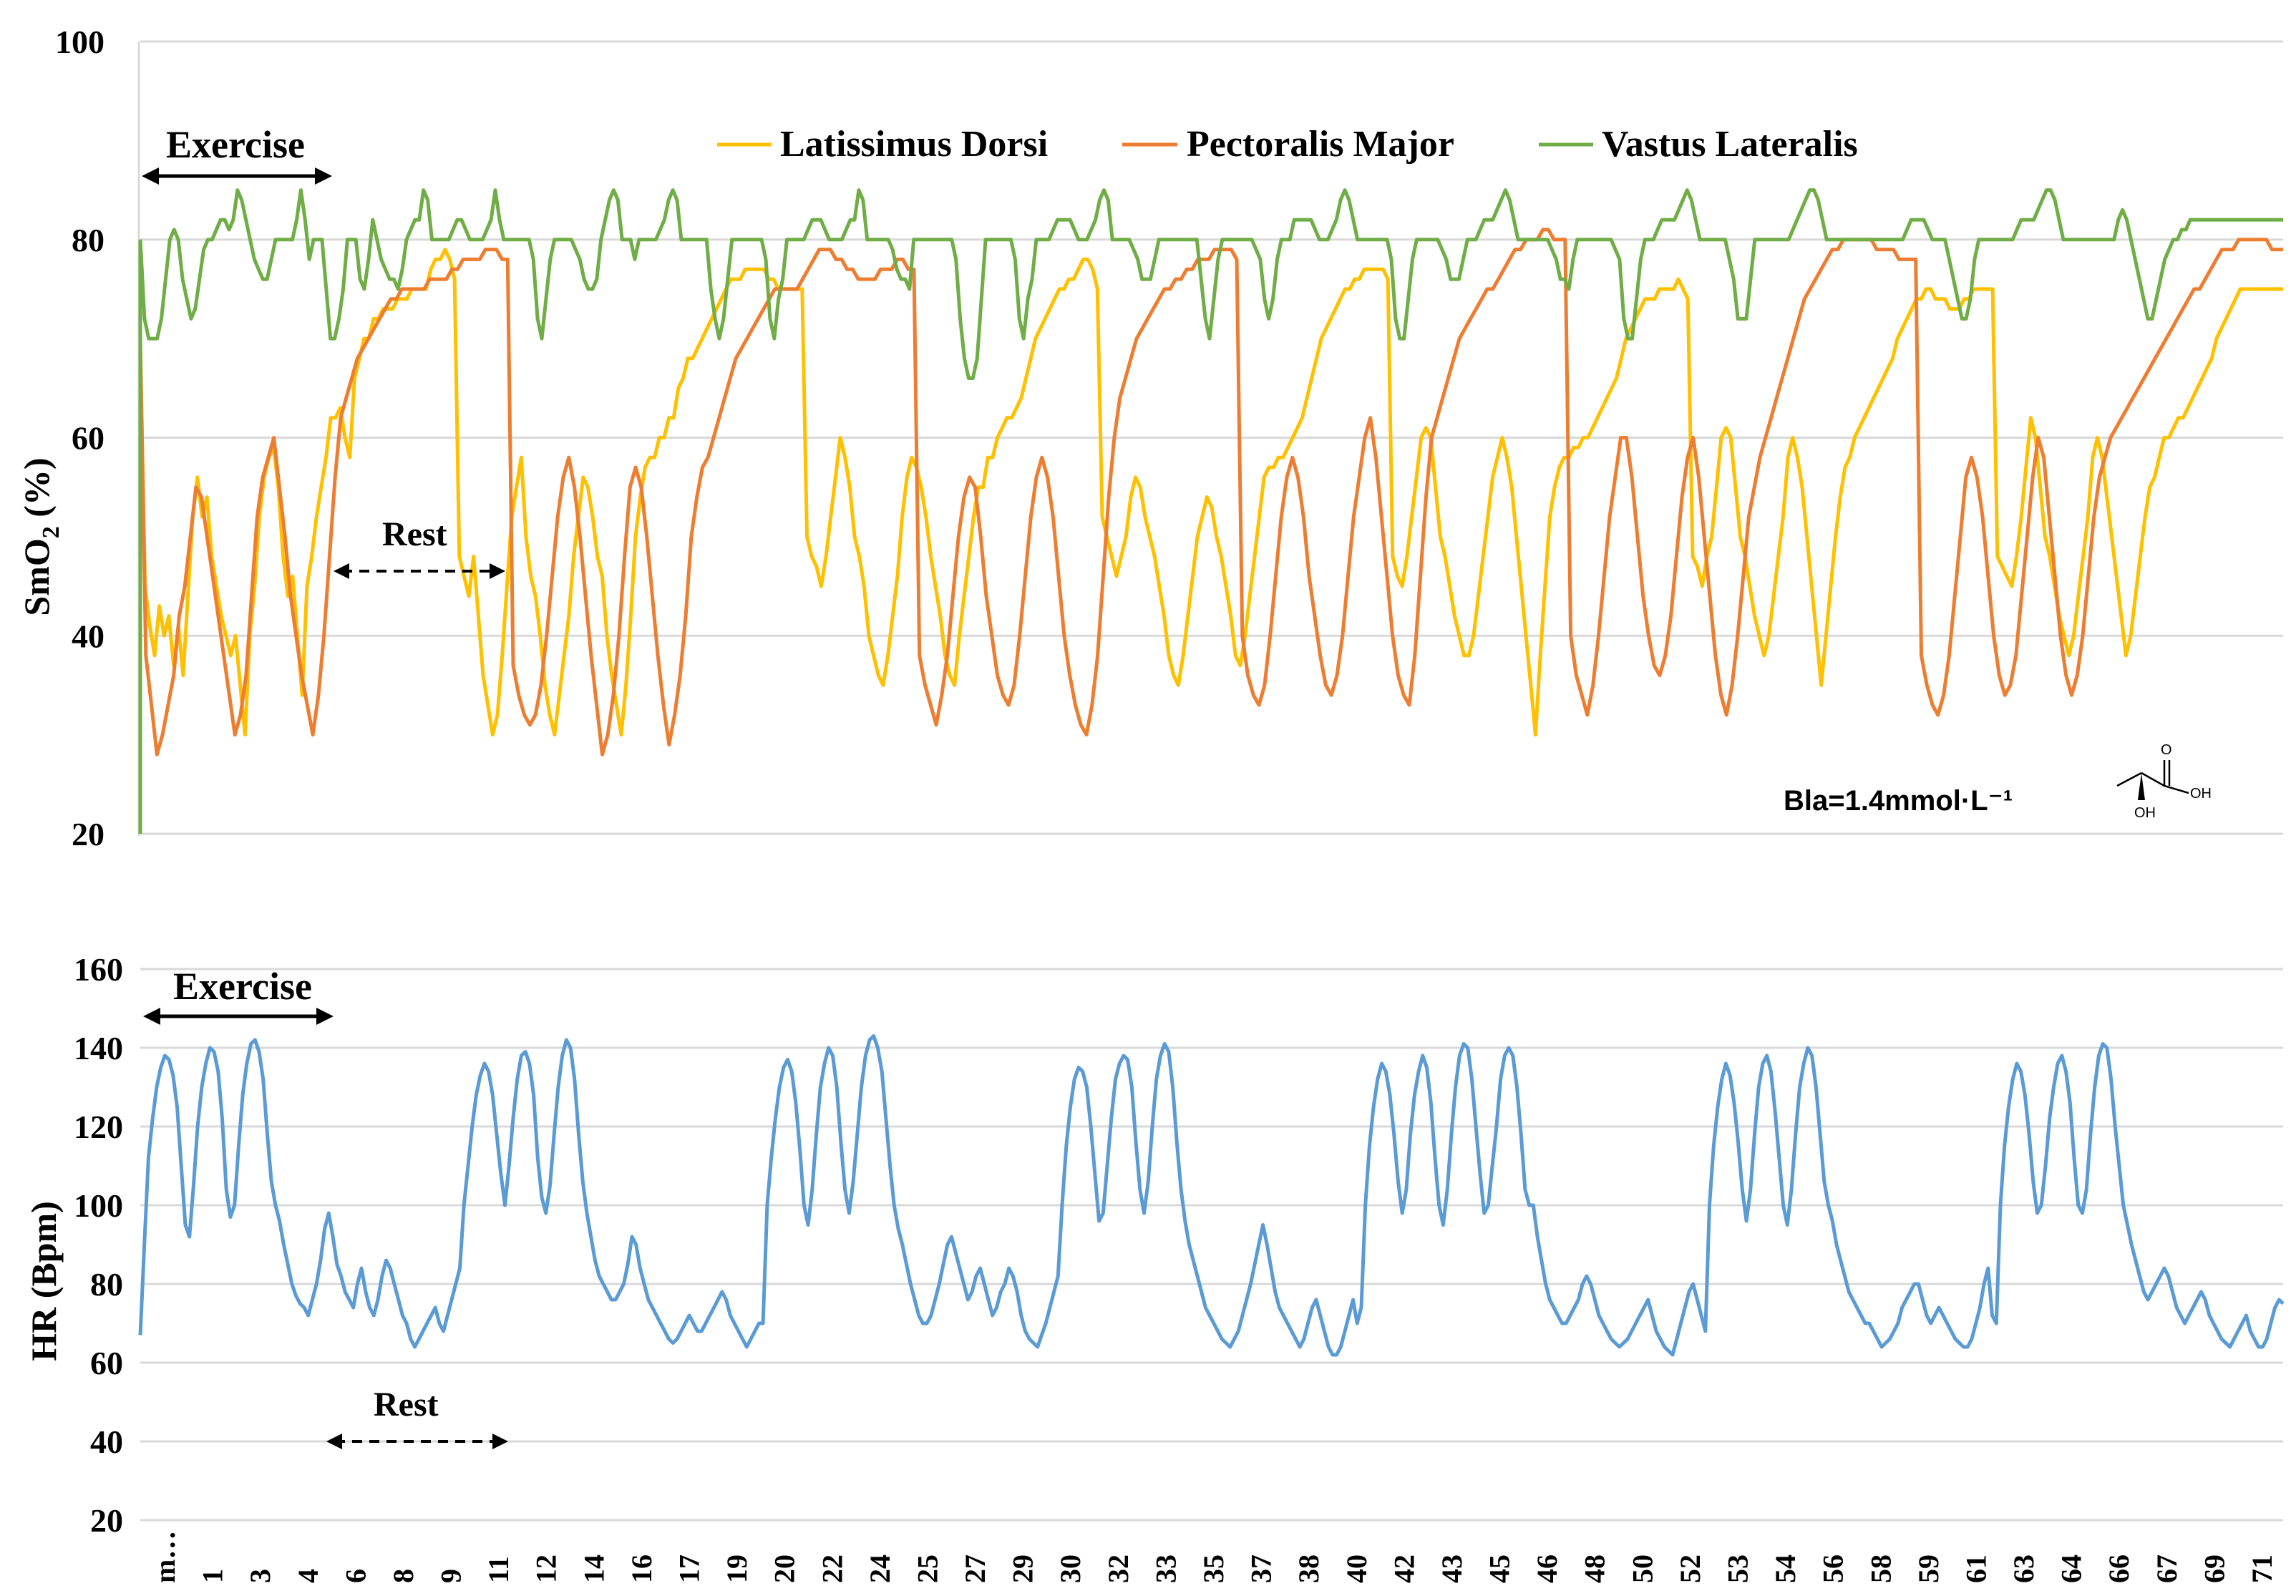 The width and height of the screenshot is (2296, 1596). What do you see at coordinates (80, 42) in the screenshot?
I see `smo2-y-tick-label: 100` at bounding box center [80, 42].